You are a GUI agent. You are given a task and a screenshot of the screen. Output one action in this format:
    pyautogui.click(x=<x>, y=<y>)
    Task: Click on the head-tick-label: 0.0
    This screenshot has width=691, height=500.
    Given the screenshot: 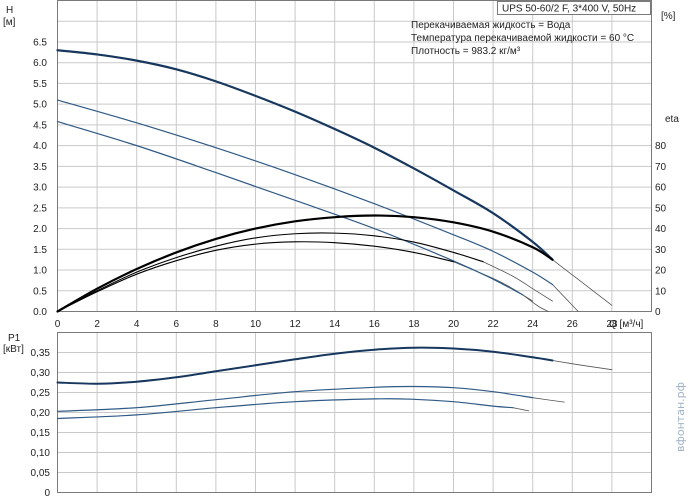 What is the action you would take?
    pyautogui.click(x=40, y=312)
    